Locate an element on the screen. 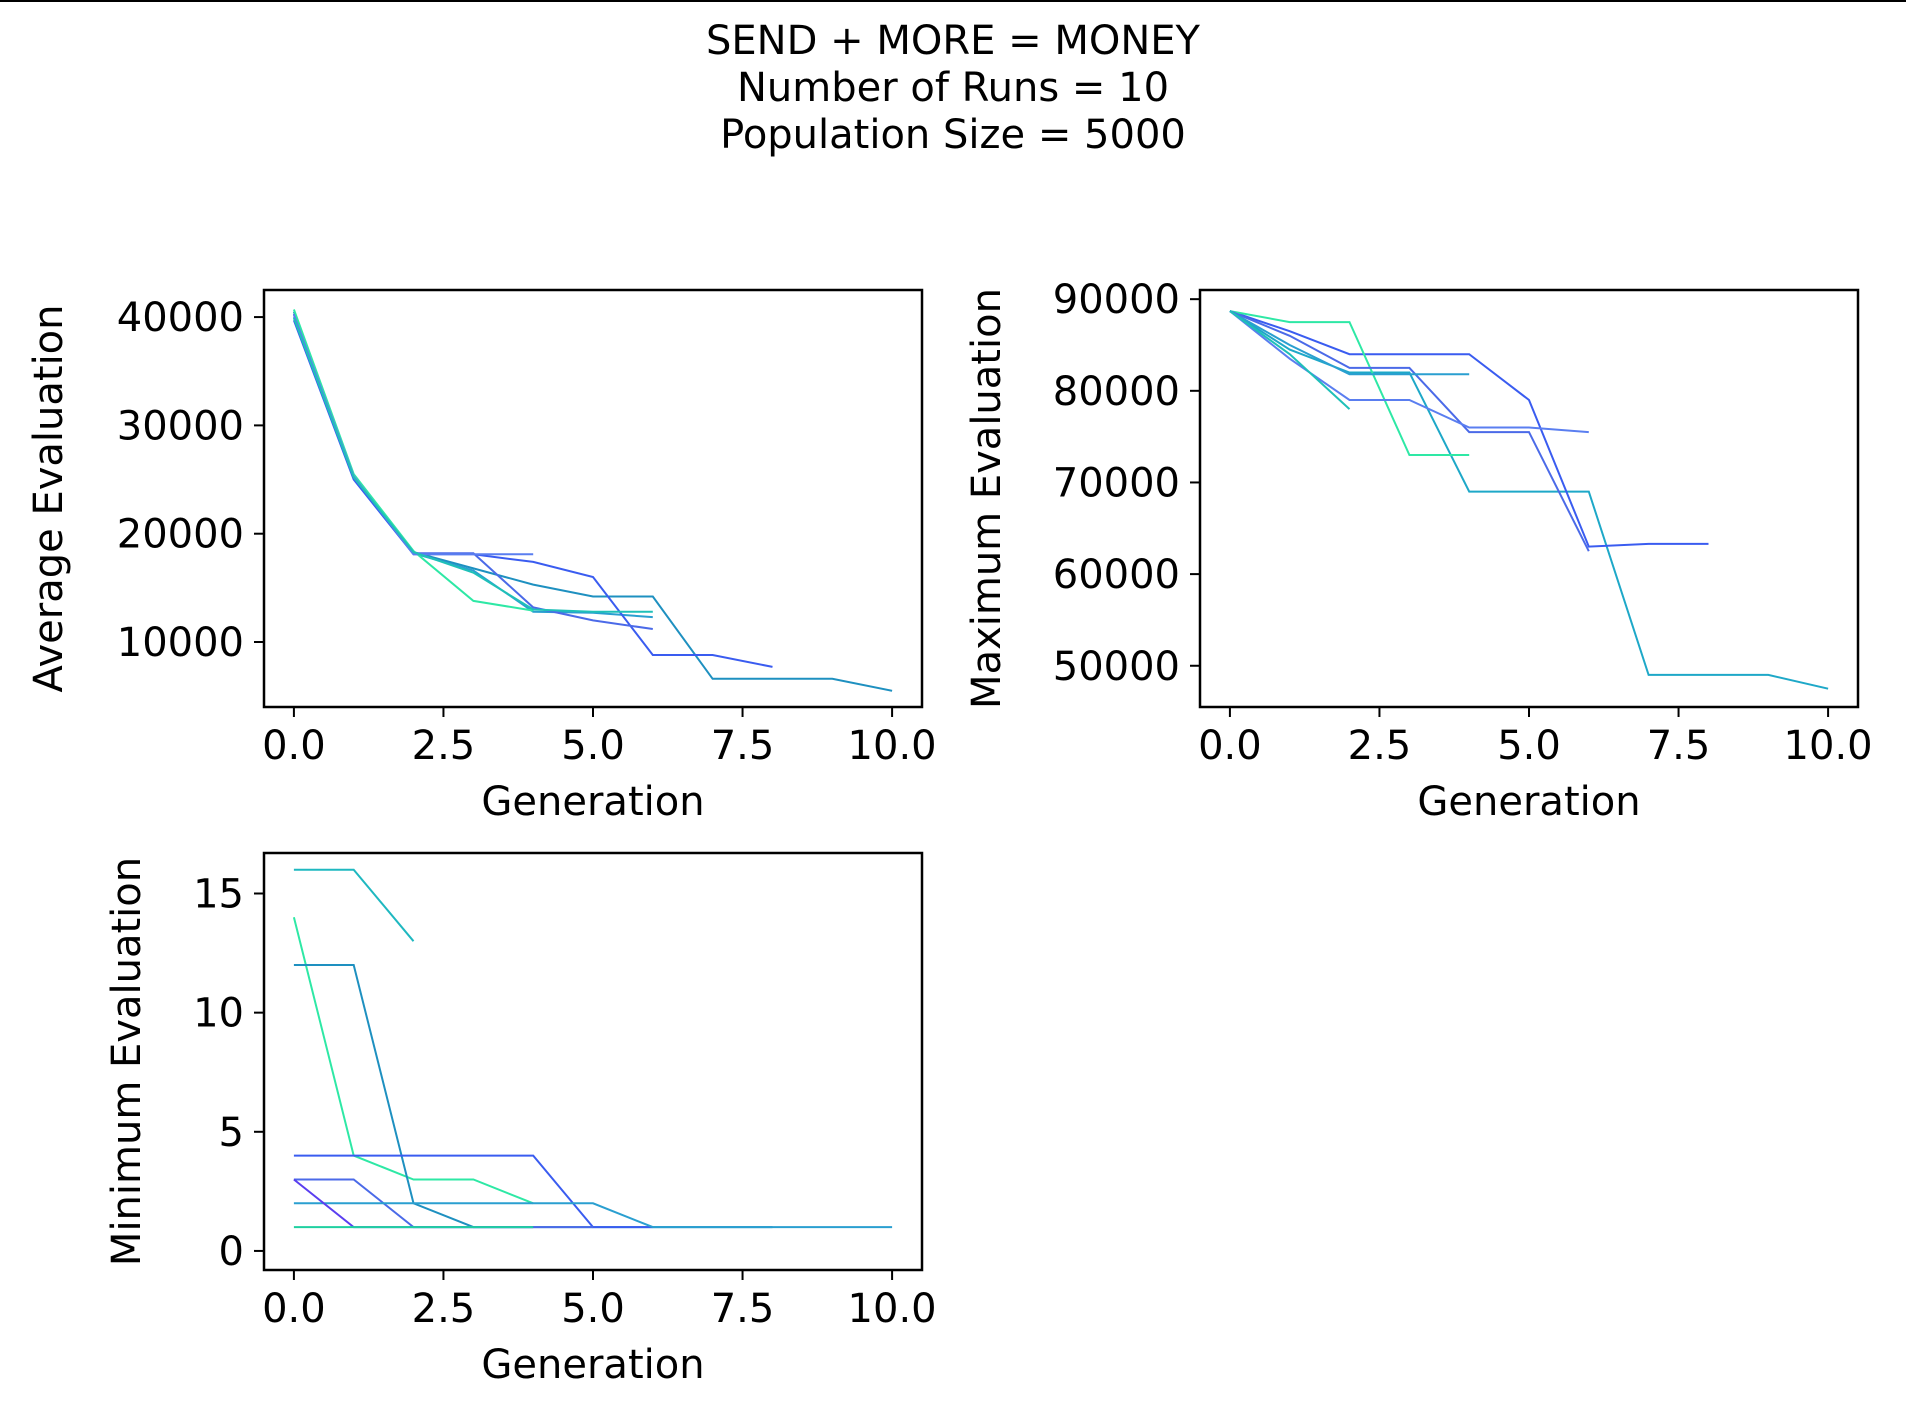 The image size is (1906, 1406). y-tick-label: 10 is located at coordinates (218, 1014).